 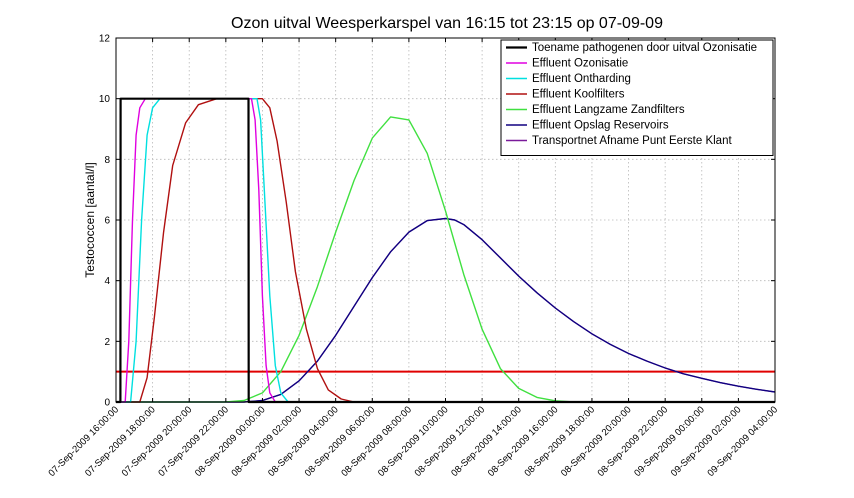 What do you see at coordinates (193, 441) in the screenshot?
I see `x-tick-label: 07-Sep-2009 22:00:00` at bounding box center [193, 441].